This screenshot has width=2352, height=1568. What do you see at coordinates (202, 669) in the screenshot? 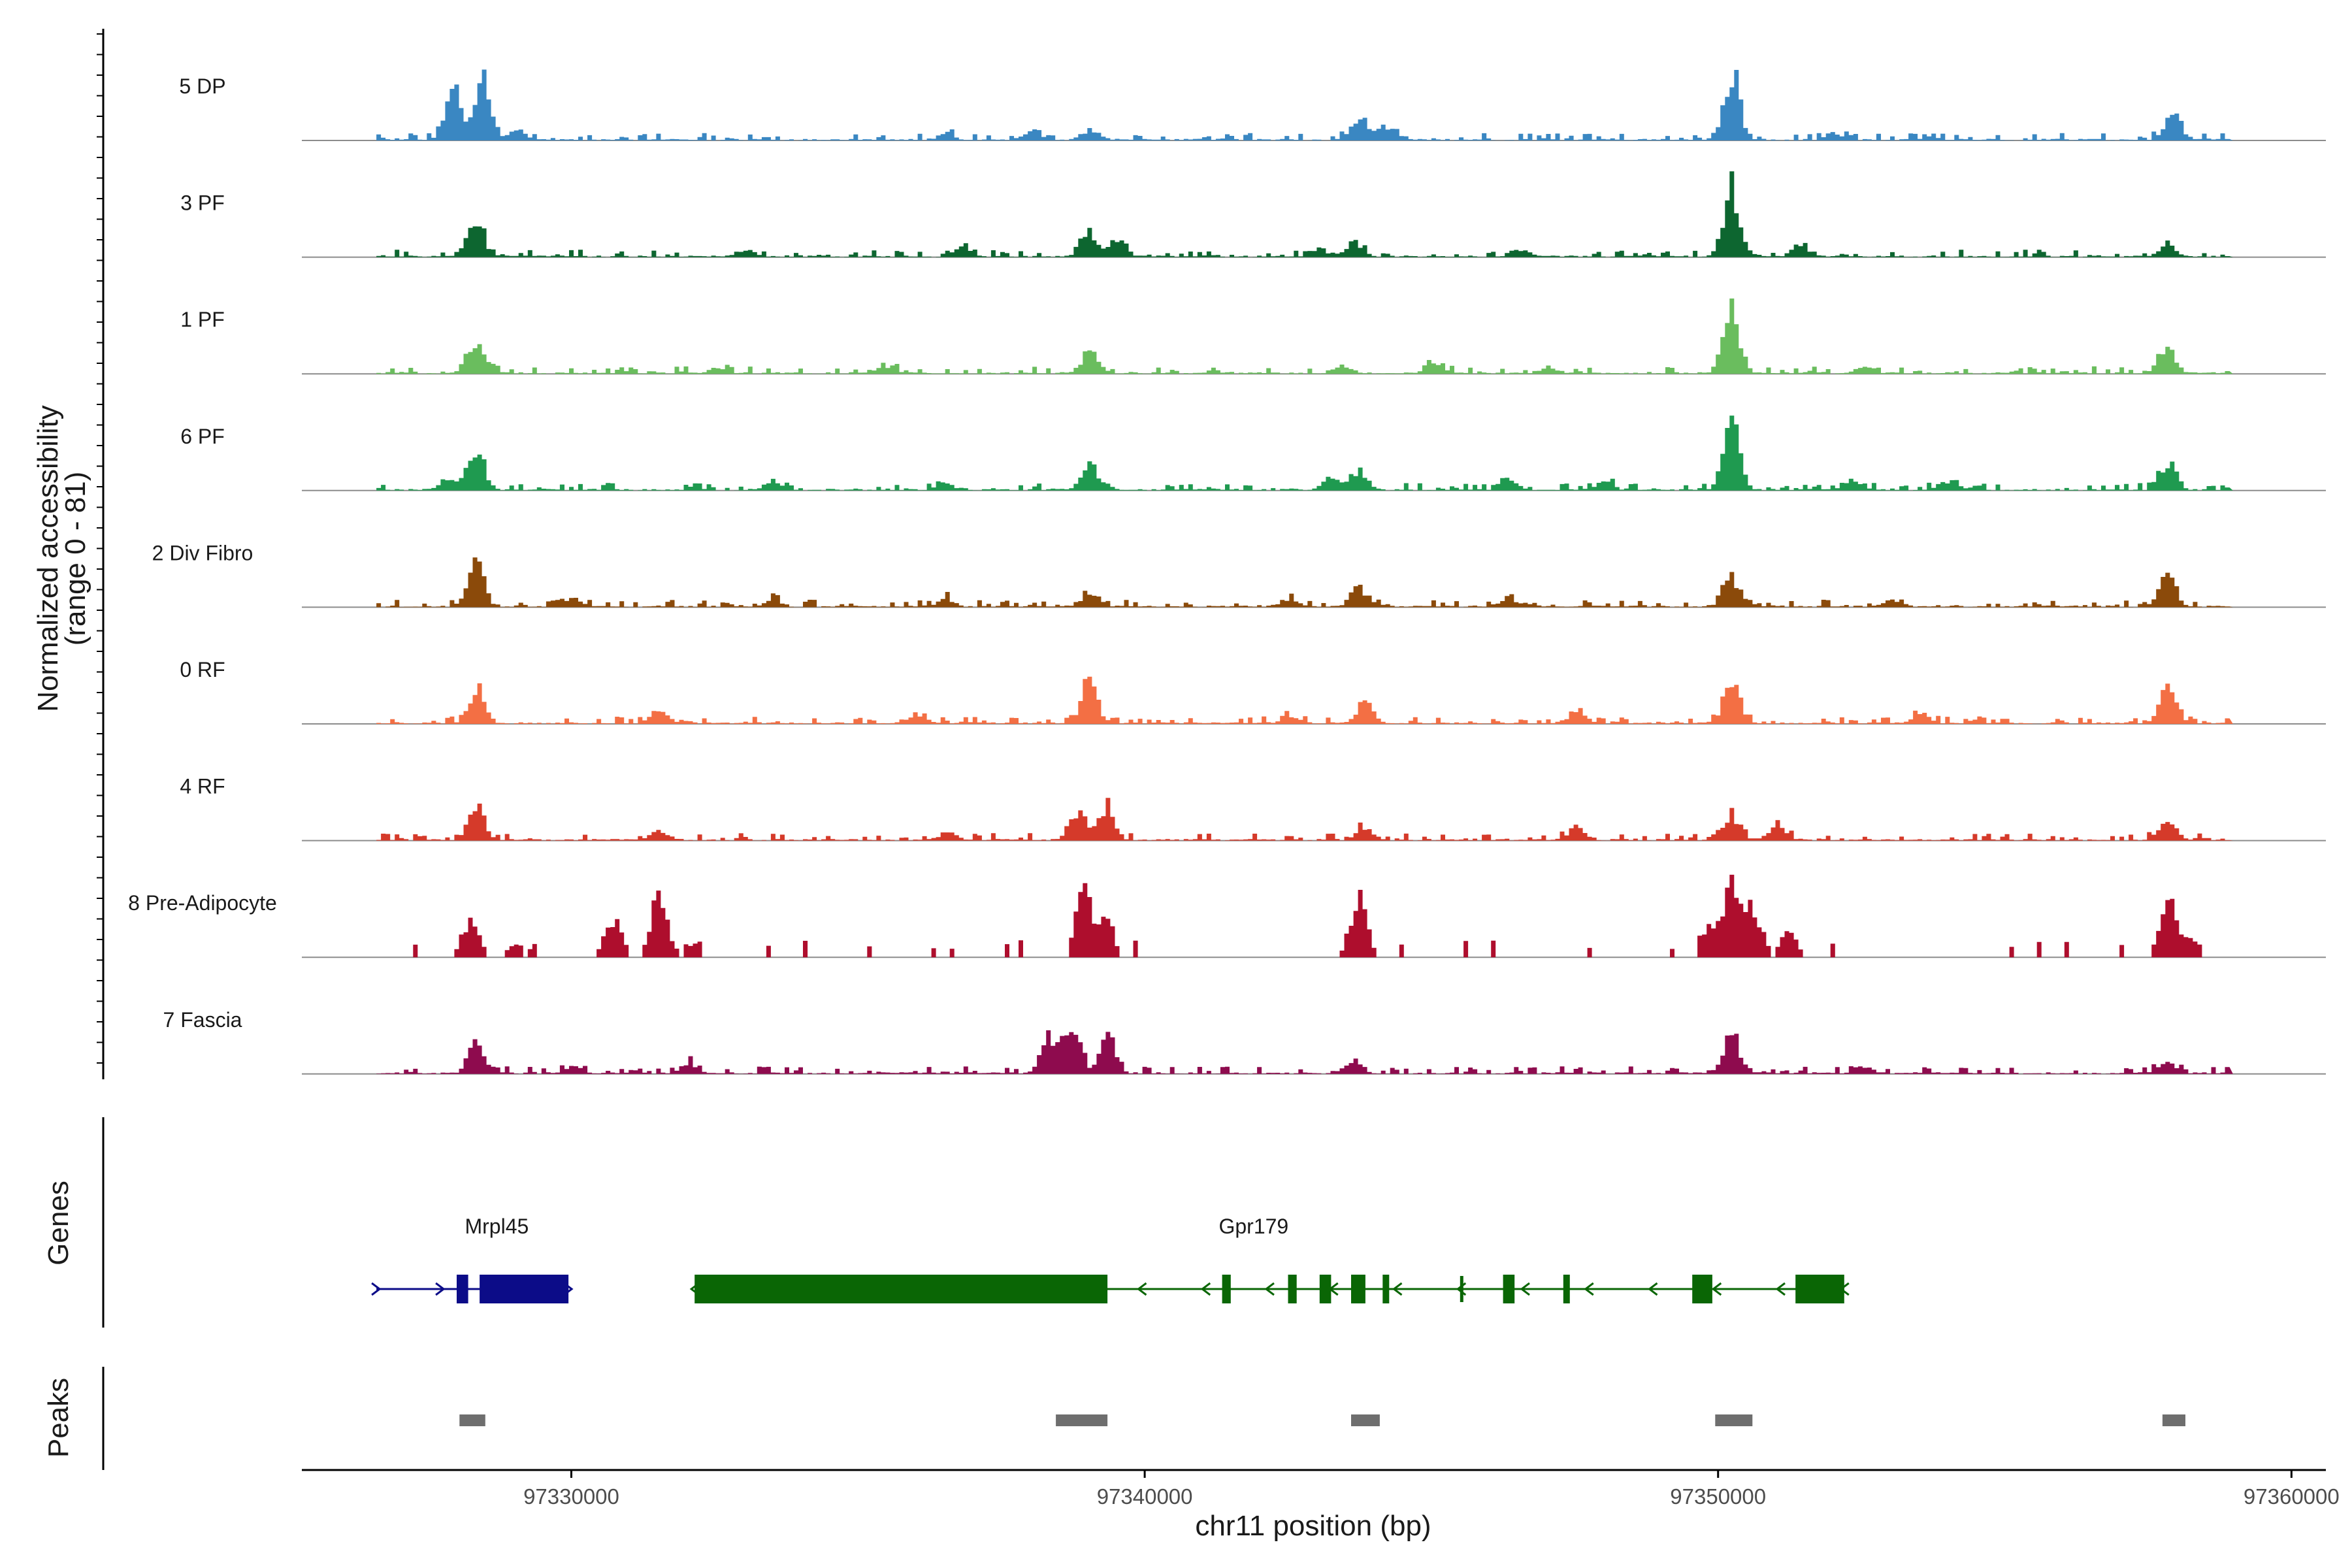
I see `track-label: 0 RF` at bounding box center [202, 669].